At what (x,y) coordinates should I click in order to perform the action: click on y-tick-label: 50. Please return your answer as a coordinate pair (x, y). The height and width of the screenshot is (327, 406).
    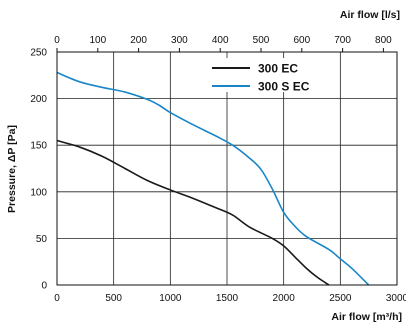
    Looking at the image, I should click on (42, 239).